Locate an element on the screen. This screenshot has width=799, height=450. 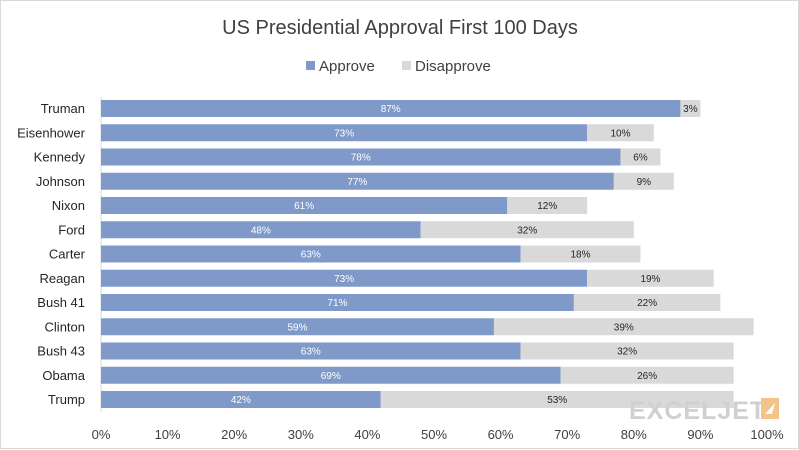
x-tick-label: 30% is located at coordinates (301, 434).